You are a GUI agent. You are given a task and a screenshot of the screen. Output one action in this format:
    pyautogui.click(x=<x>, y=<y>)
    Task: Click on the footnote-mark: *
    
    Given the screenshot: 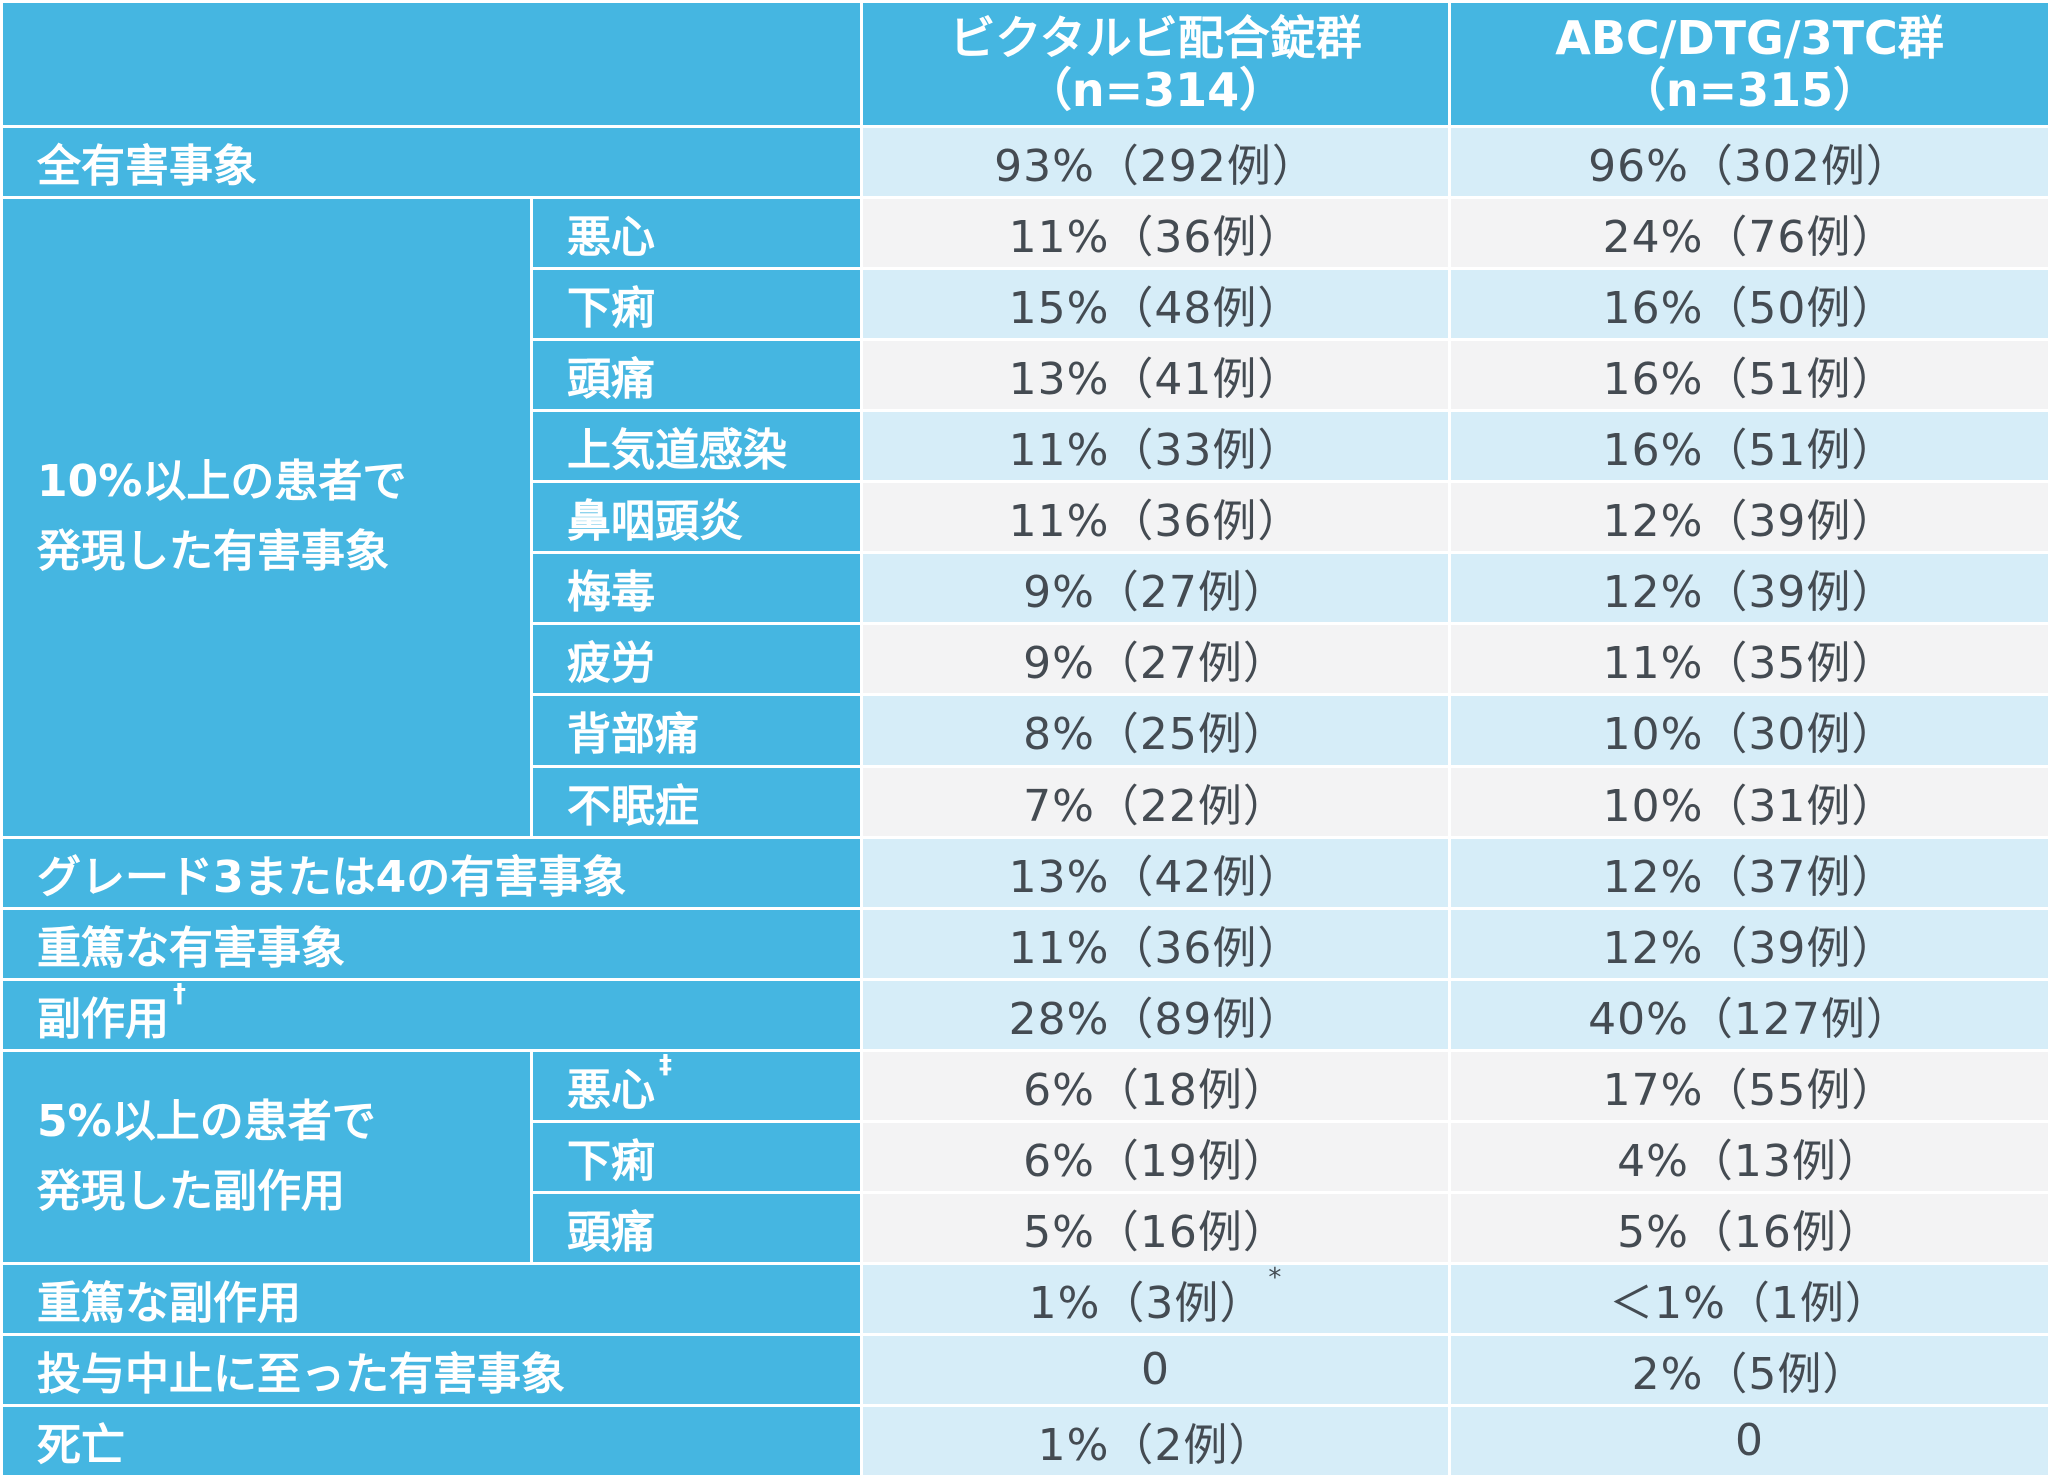 What is the action you would take?
    pyautogui.click(x=1275, y=1278)
    